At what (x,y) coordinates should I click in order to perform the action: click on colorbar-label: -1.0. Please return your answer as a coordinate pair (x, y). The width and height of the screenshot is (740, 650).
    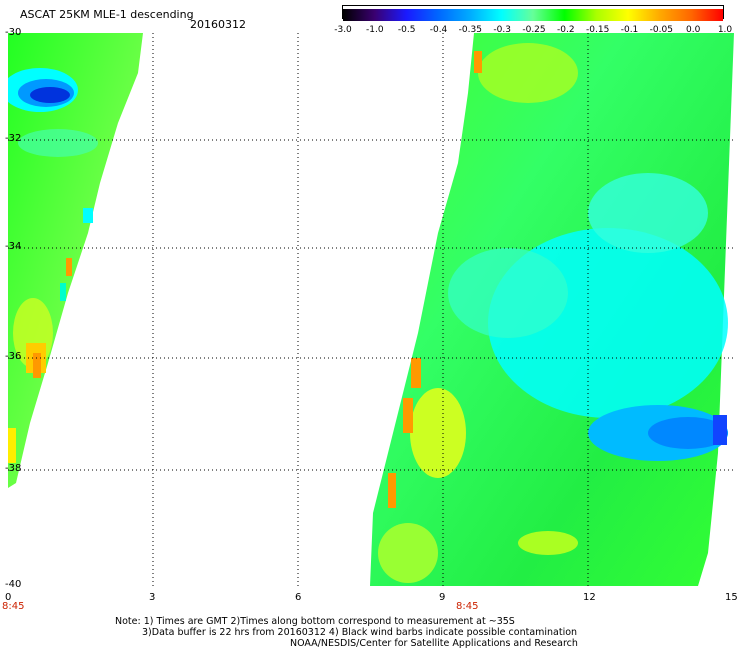
    Looking at the image, I should click on (375, 30).